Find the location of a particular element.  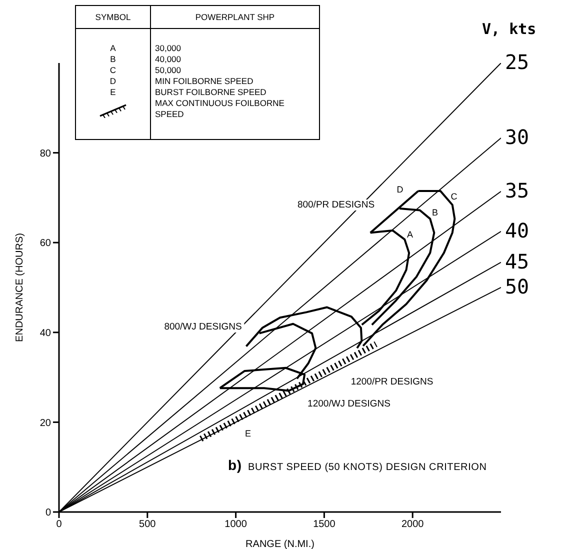

annotation: 50,000 is located at coordinates (168, 70).